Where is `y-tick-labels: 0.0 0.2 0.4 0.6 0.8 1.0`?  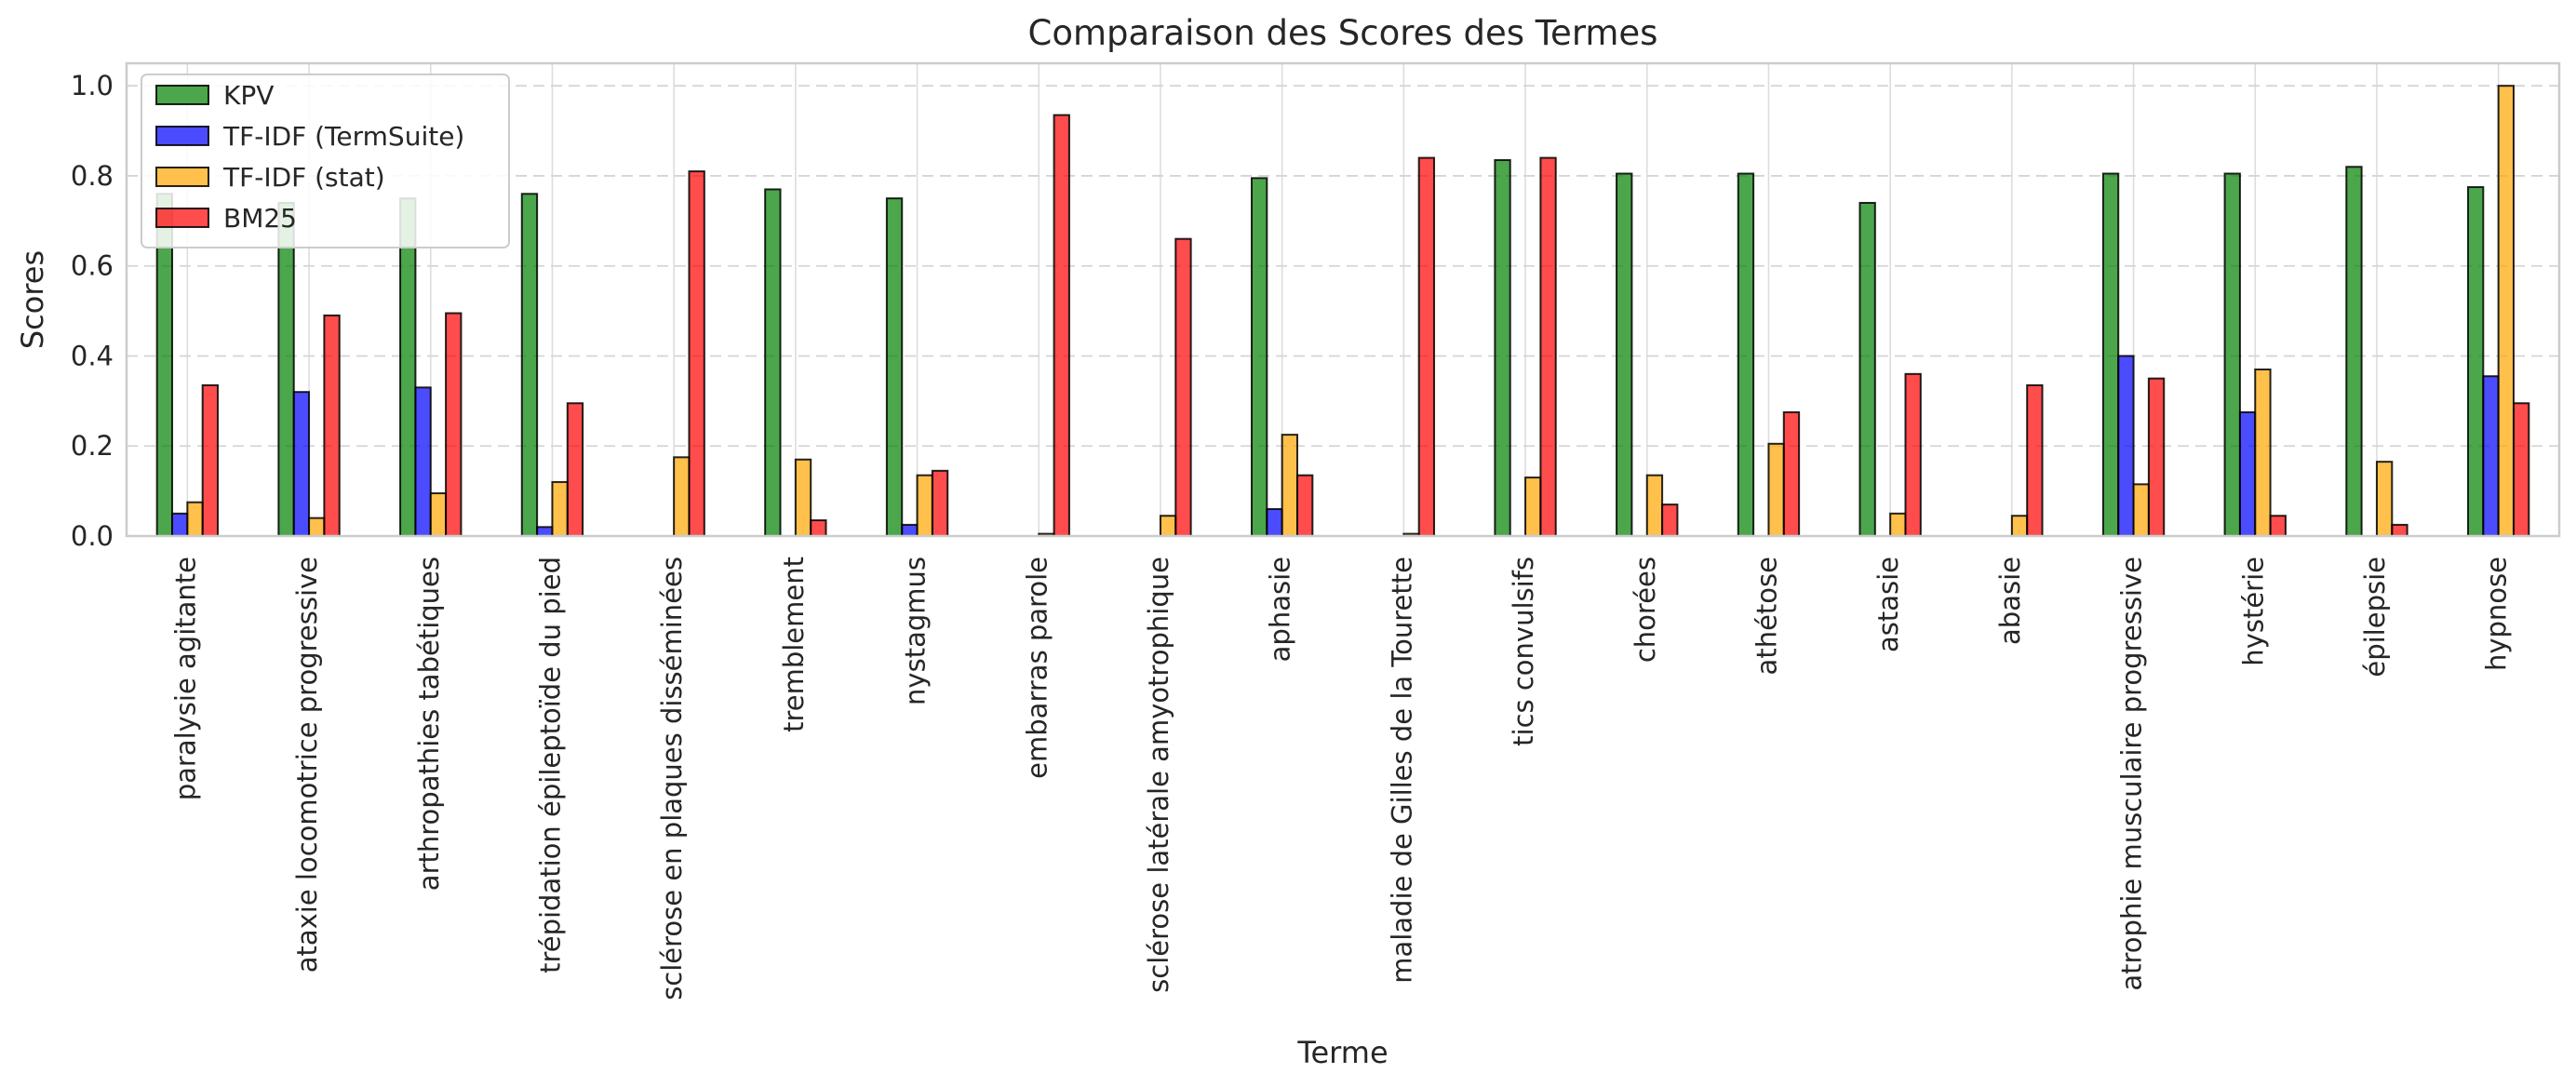 y-tick-labels: 0.0 0.2 0.4 0.6 0.8 1.0 is located at coordinates (92, 311).